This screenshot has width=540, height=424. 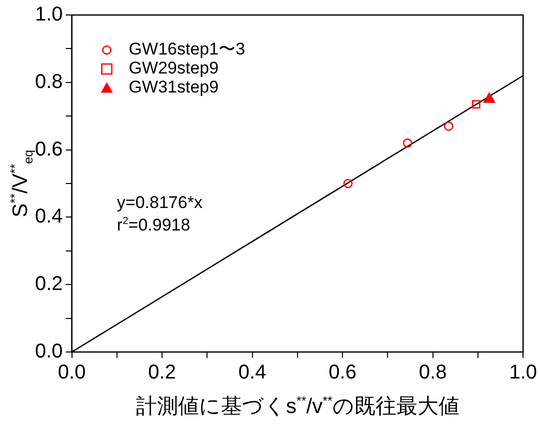 What do you see at coordinates (48, 149) in the screenshot?
I see `y-tick-label: 0.6` at bounding box center [48, 149].